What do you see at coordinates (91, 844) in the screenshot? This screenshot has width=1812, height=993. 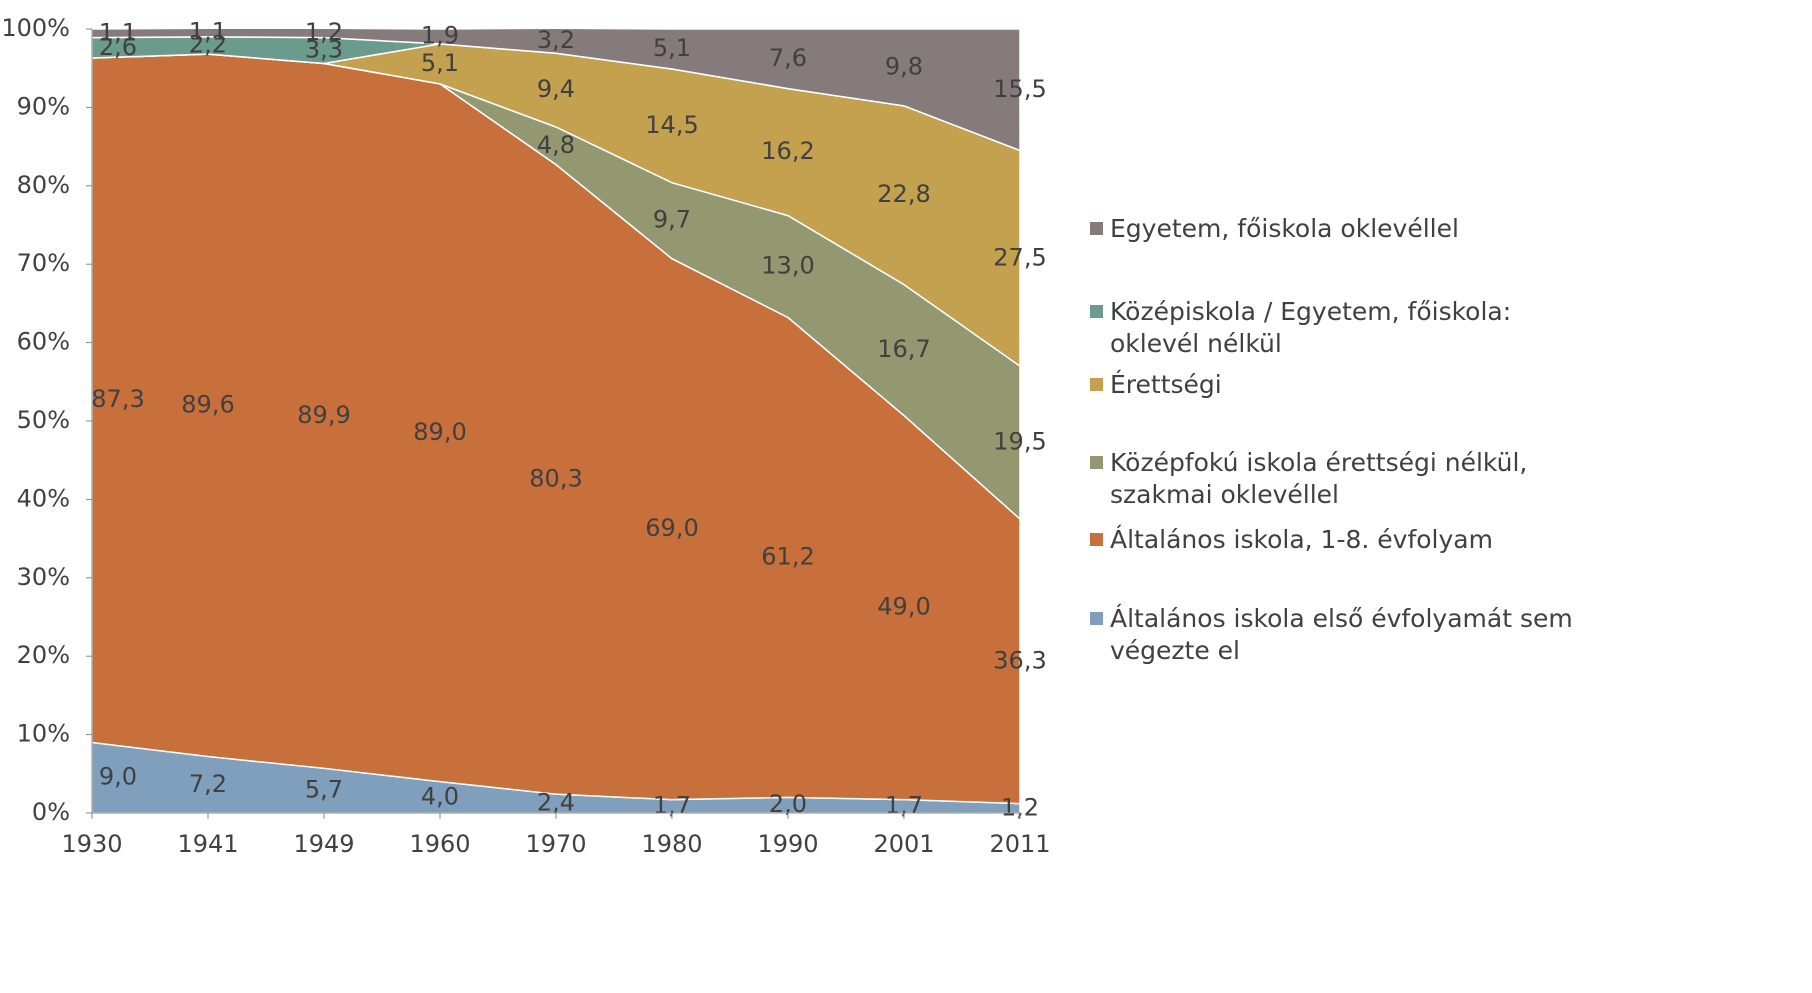 I see `x-tick-label: 1930` at bounding box center [91, 844].